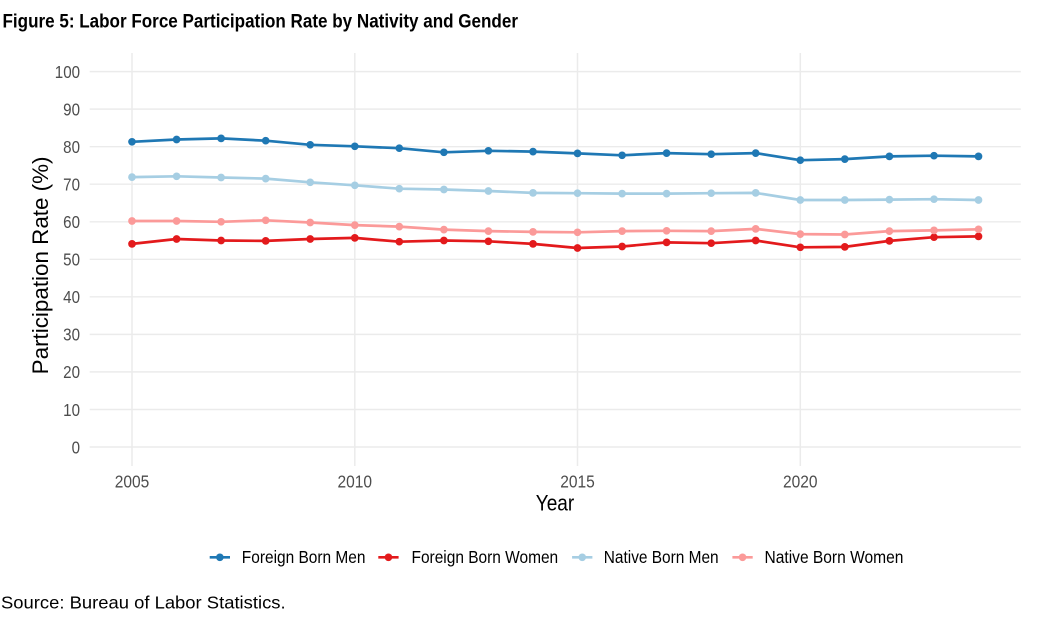  What do you see at coordinates (132, 481) in the screenshot?
I see `svg-text: 2005` at bounding box center [132, 481].